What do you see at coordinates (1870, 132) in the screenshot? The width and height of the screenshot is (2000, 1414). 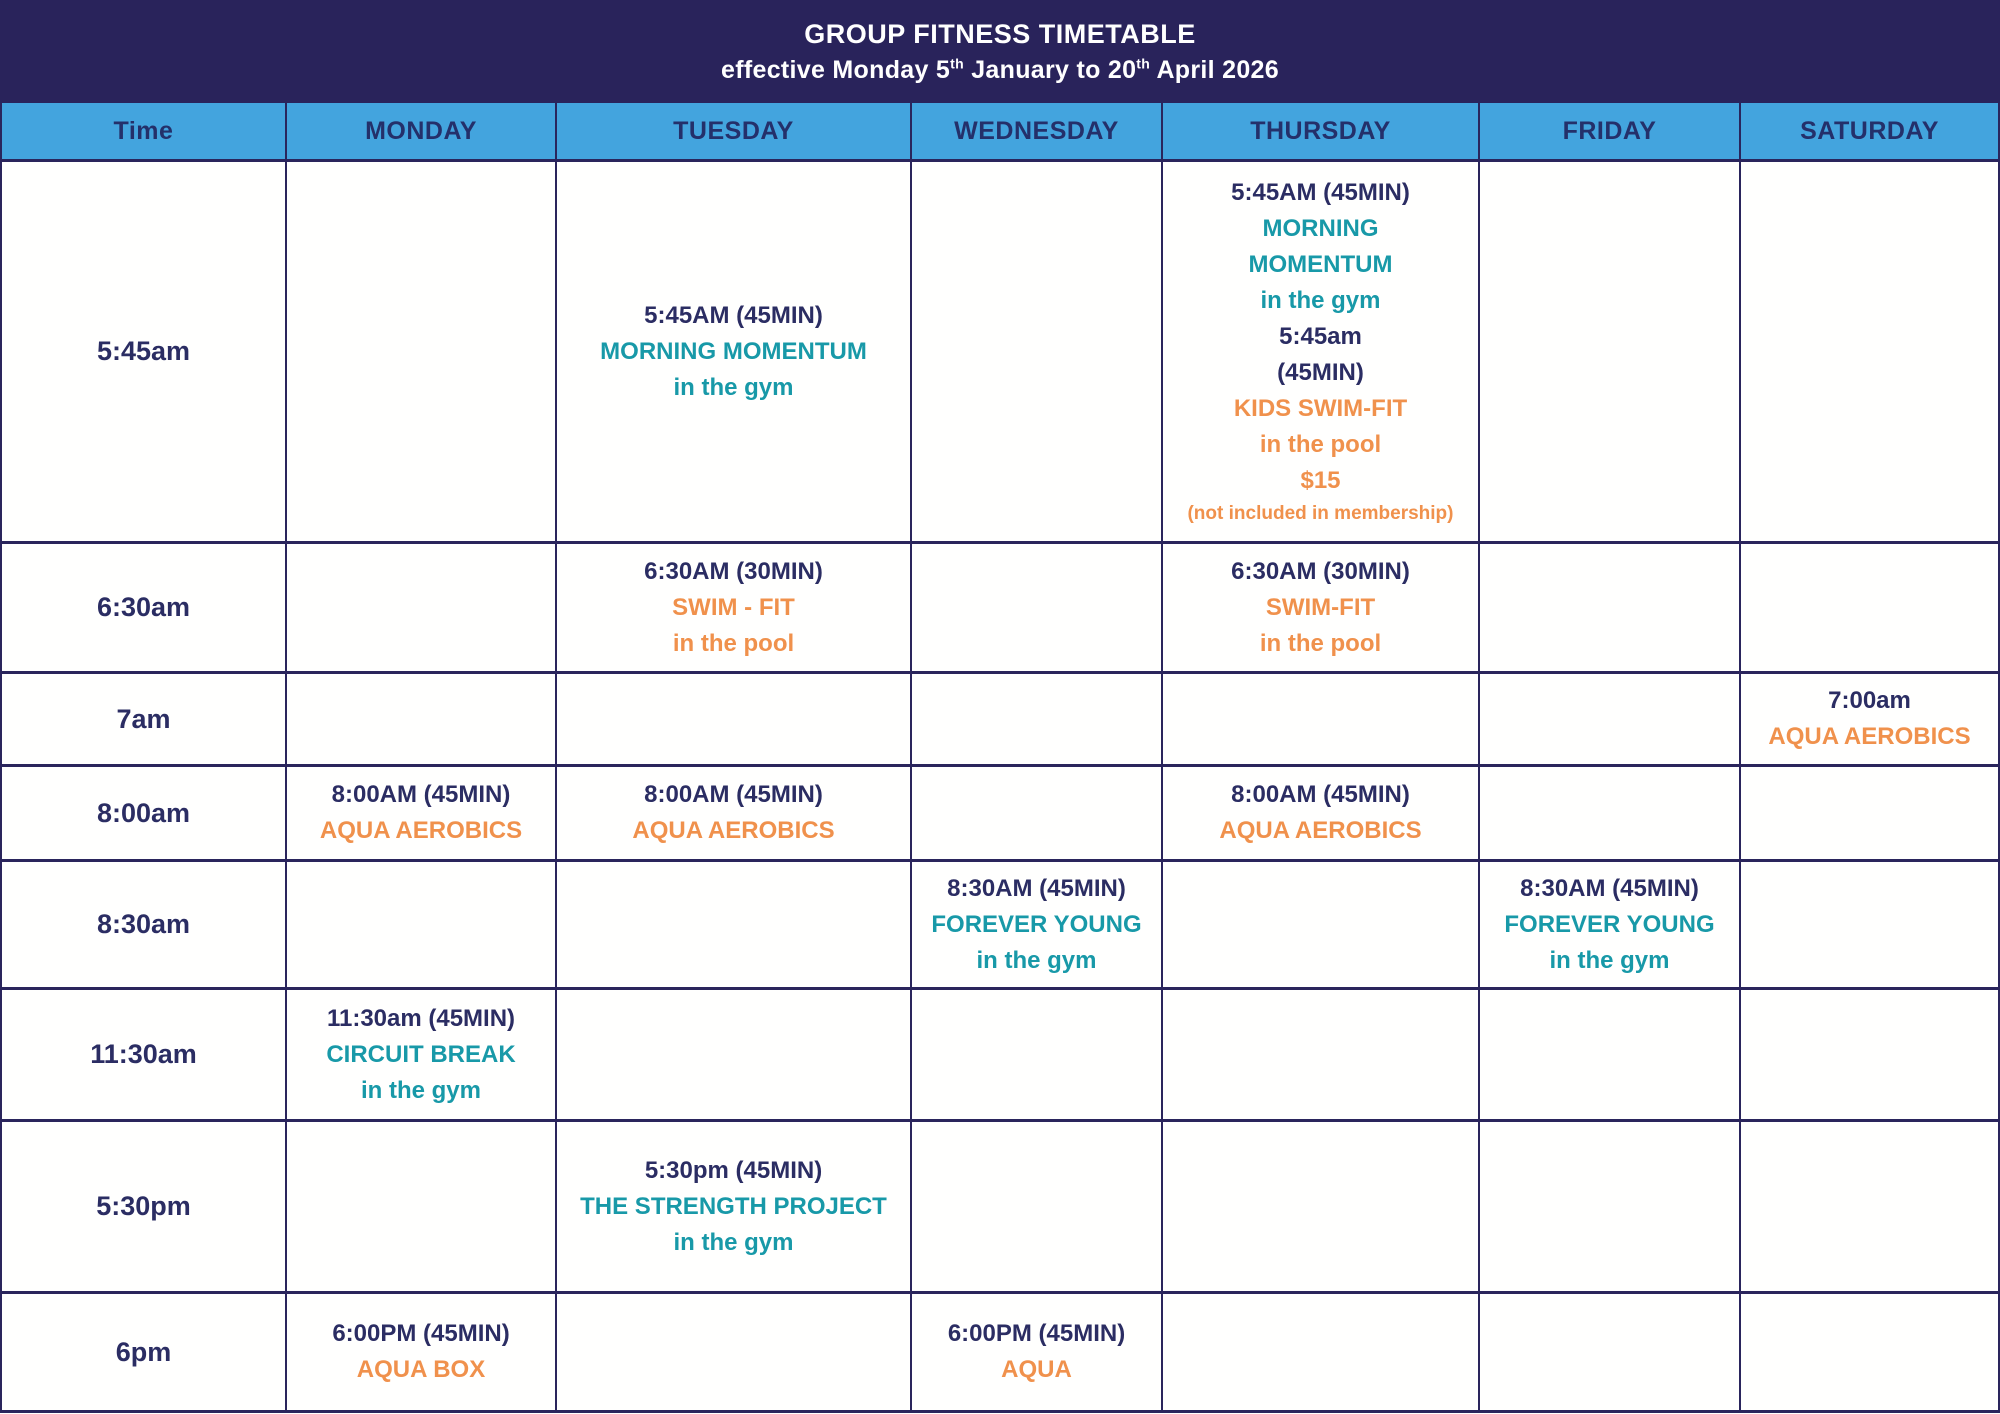 I see `column-header-saturday: SATURDAY` at bounding box center [1870, 132].